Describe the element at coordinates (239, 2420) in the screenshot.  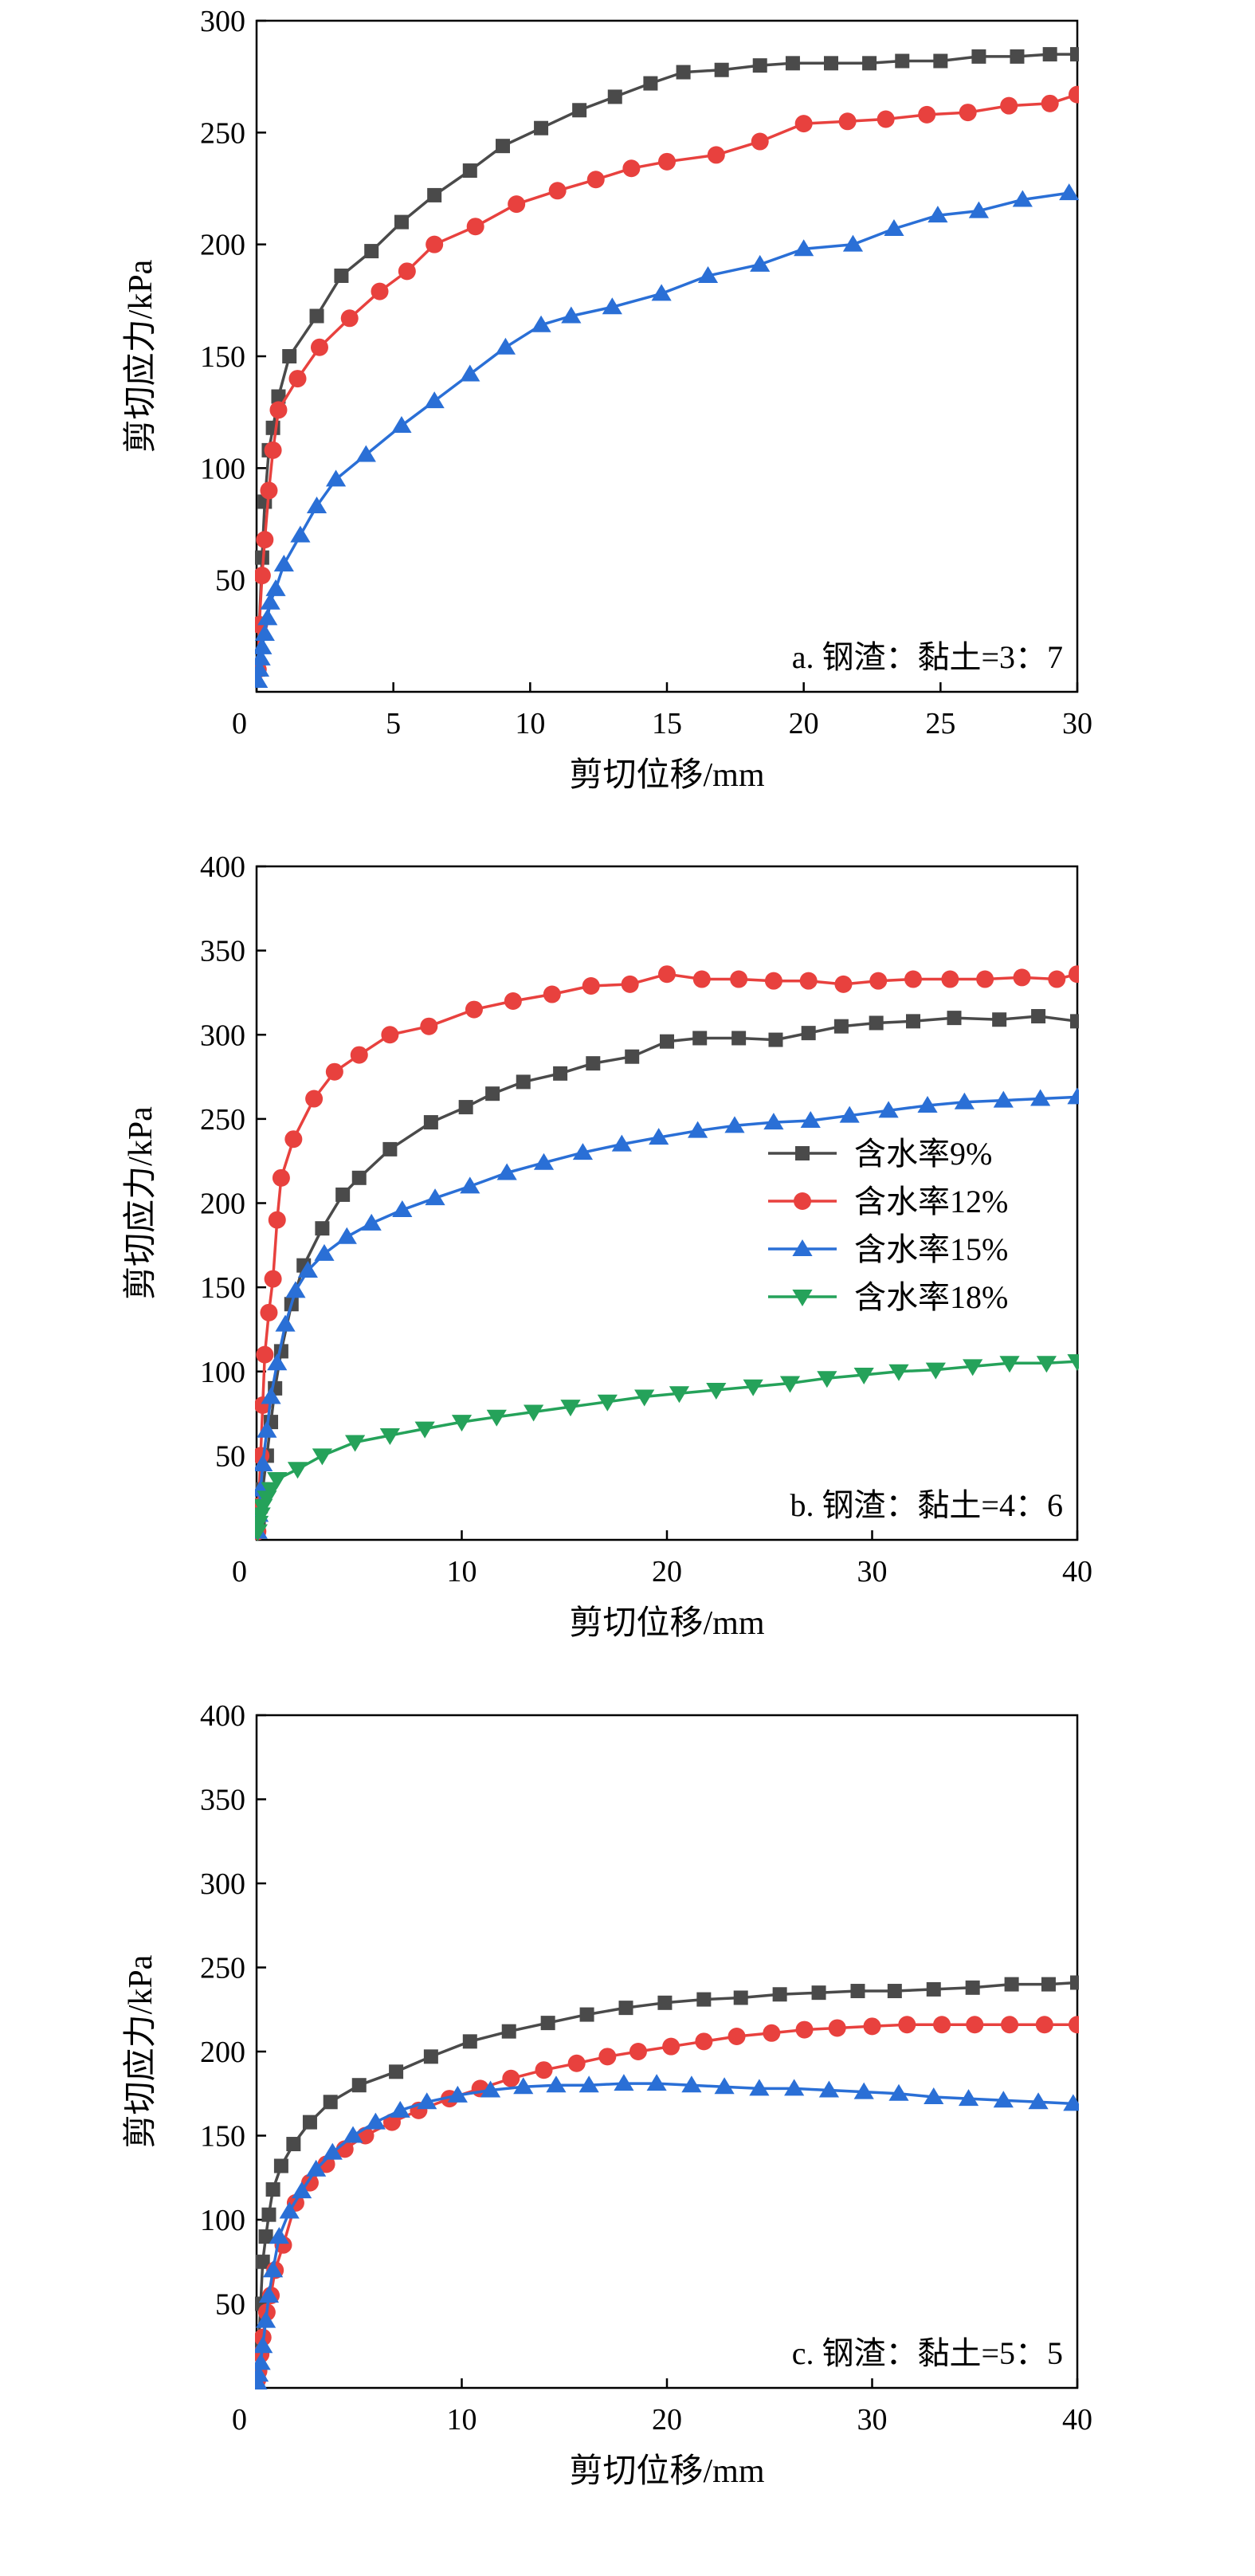
I see `x-tick-label: 0` at that location.